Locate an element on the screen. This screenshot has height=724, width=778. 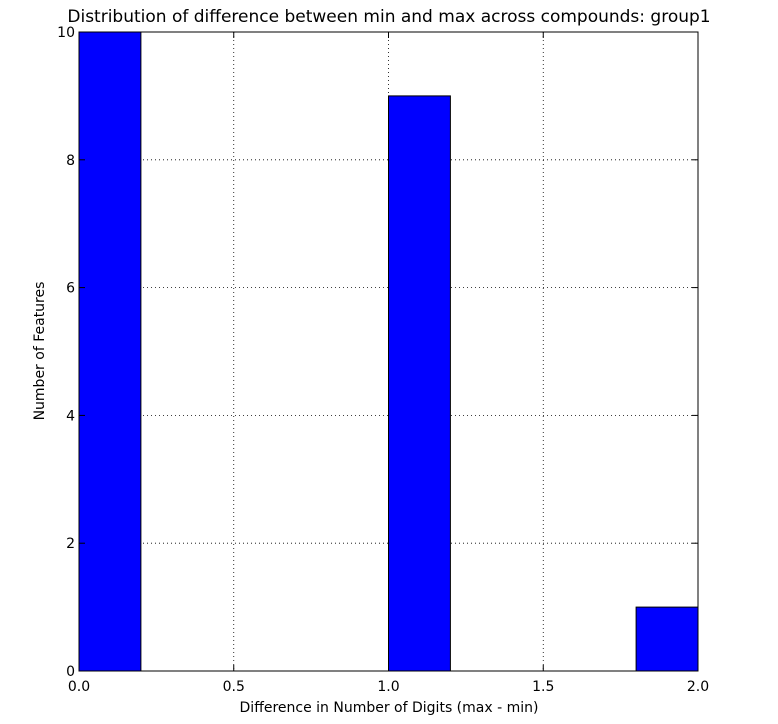
x-tick-label: 1.5 is located at coordinates (543, 687).